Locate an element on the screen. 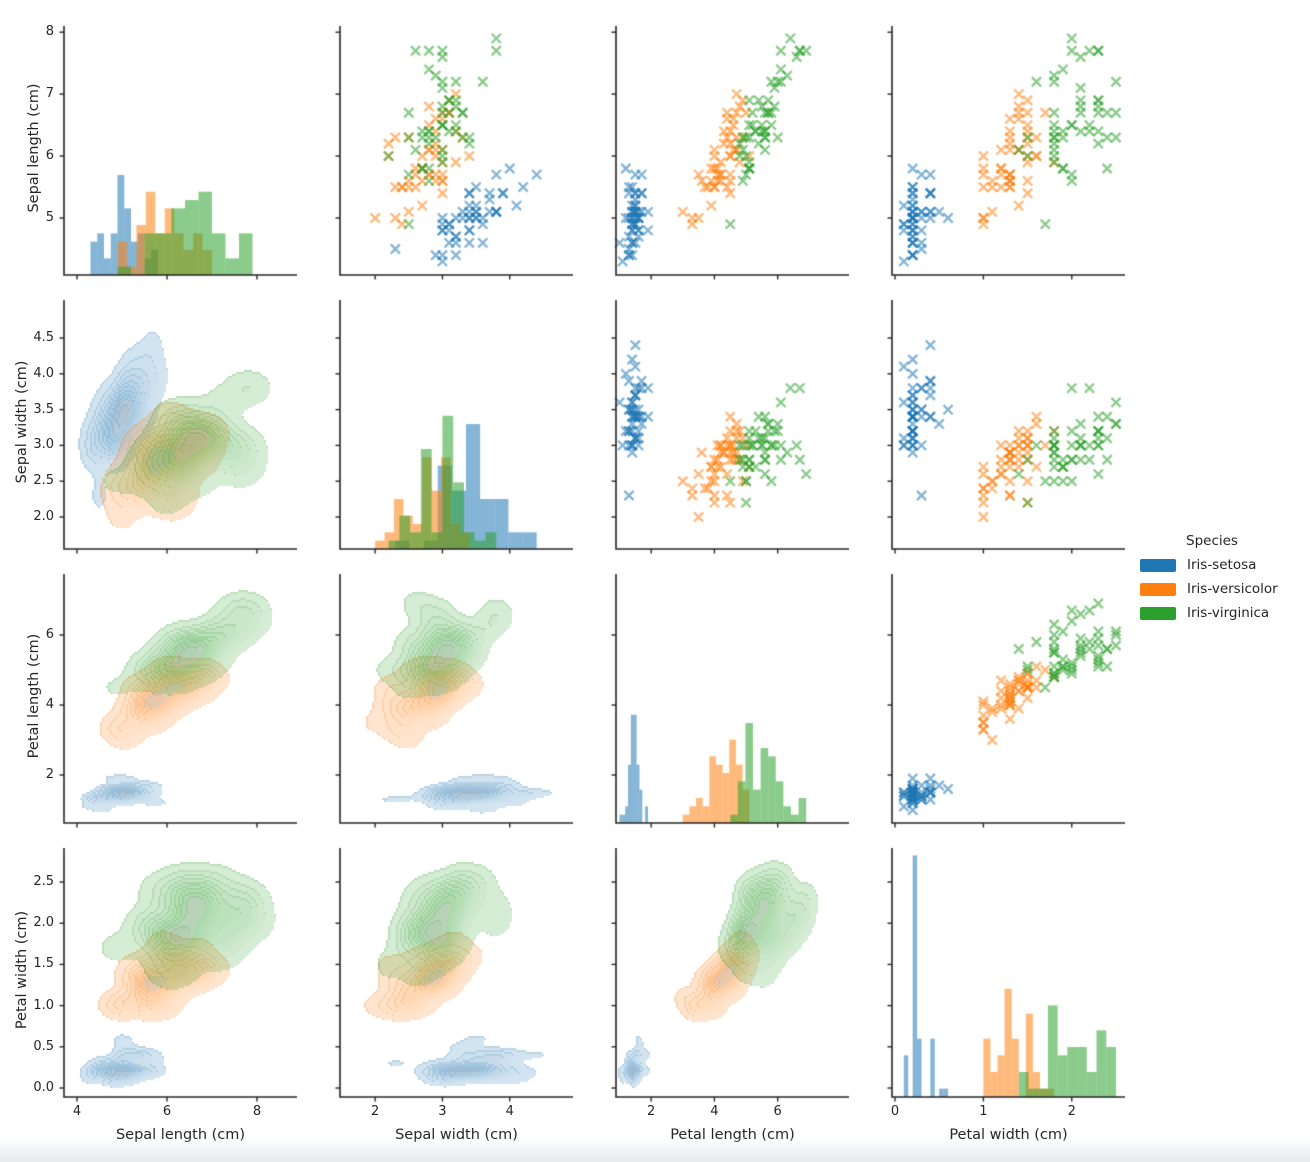 The image size is (1310, 1162). y-tick-label: 7 is located at coordinates (49, 94).